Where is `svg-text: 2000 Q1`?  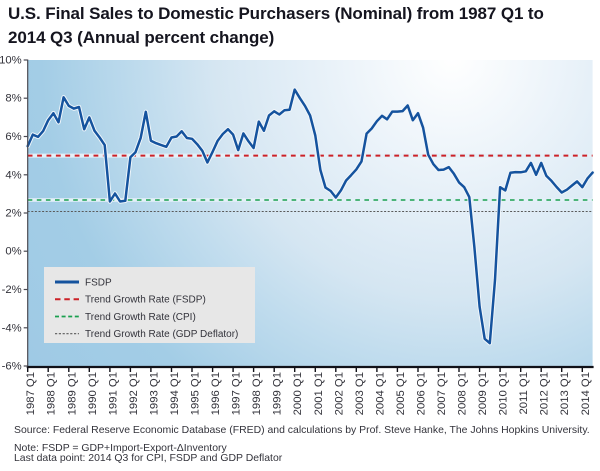
svg-text: 2000 Q1 is located at coordinates (298, 393).